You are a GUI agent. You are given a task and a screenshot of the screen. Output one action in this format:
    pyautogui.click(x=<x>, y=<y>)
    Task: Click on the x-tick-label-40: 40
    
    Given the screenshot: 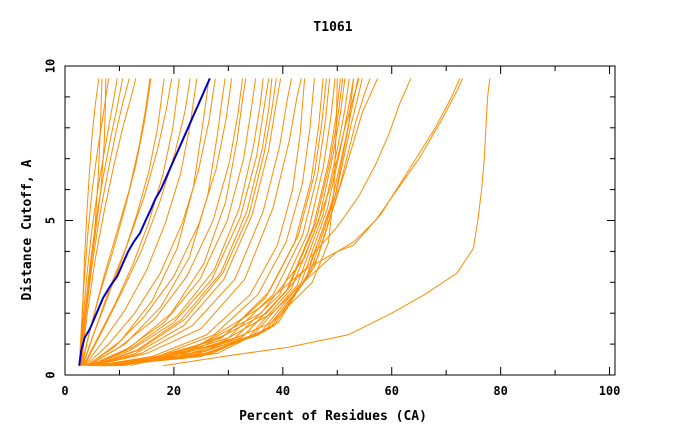 What is the action you would take?
    pyautogui.click(x=283, y=391)
    